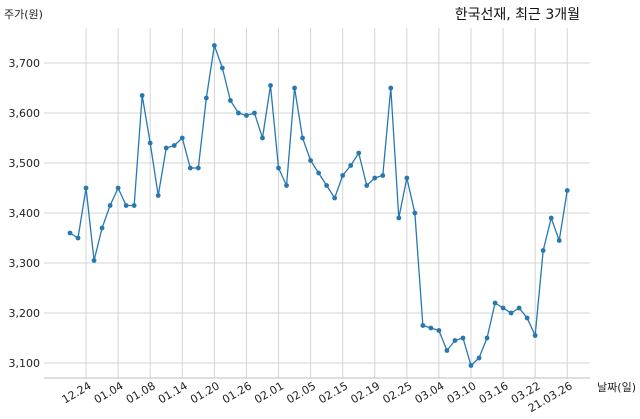 The image size is (640, 419). Describe the element at coordinates (616, 387) in the screenshot. I see `x-axis-label: 날짜(일)` at that location.